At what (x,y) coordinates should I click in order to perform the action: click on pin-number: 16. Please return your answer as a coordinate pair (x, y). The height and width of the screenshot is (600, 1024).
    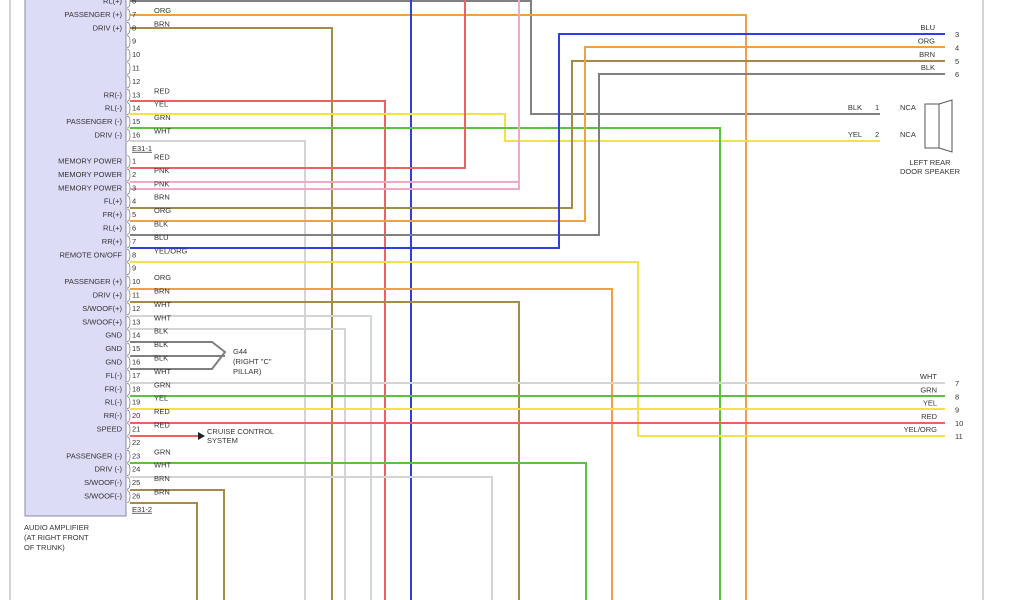
    Looking at the image, I should click on (136, 134).